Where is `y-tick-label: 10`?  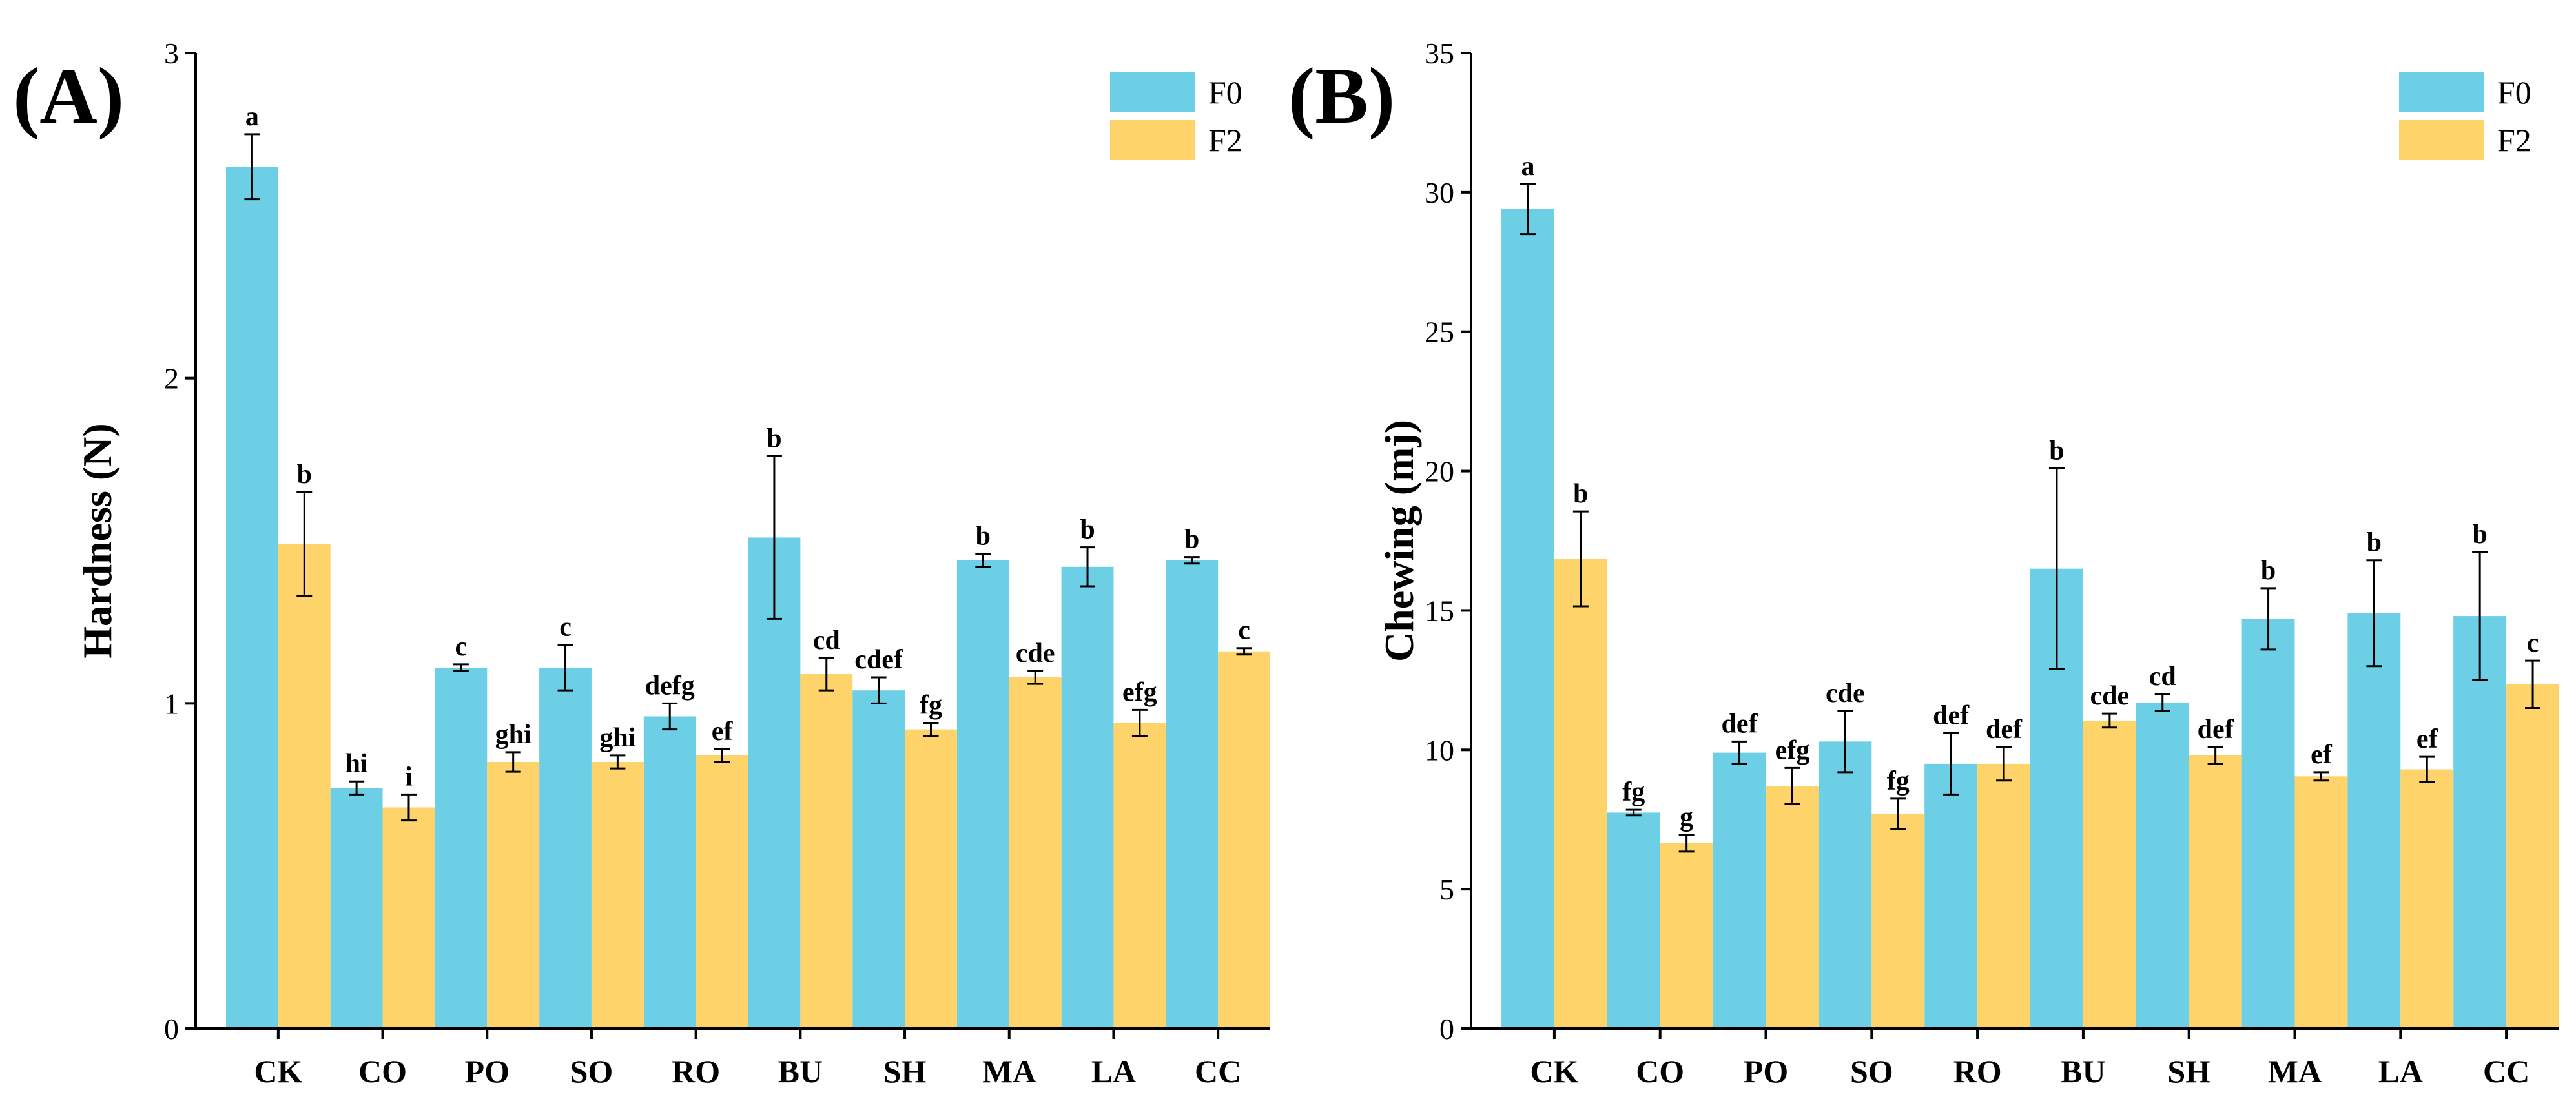
y-tick-label: 10 is located at coordinates (1439, 750).